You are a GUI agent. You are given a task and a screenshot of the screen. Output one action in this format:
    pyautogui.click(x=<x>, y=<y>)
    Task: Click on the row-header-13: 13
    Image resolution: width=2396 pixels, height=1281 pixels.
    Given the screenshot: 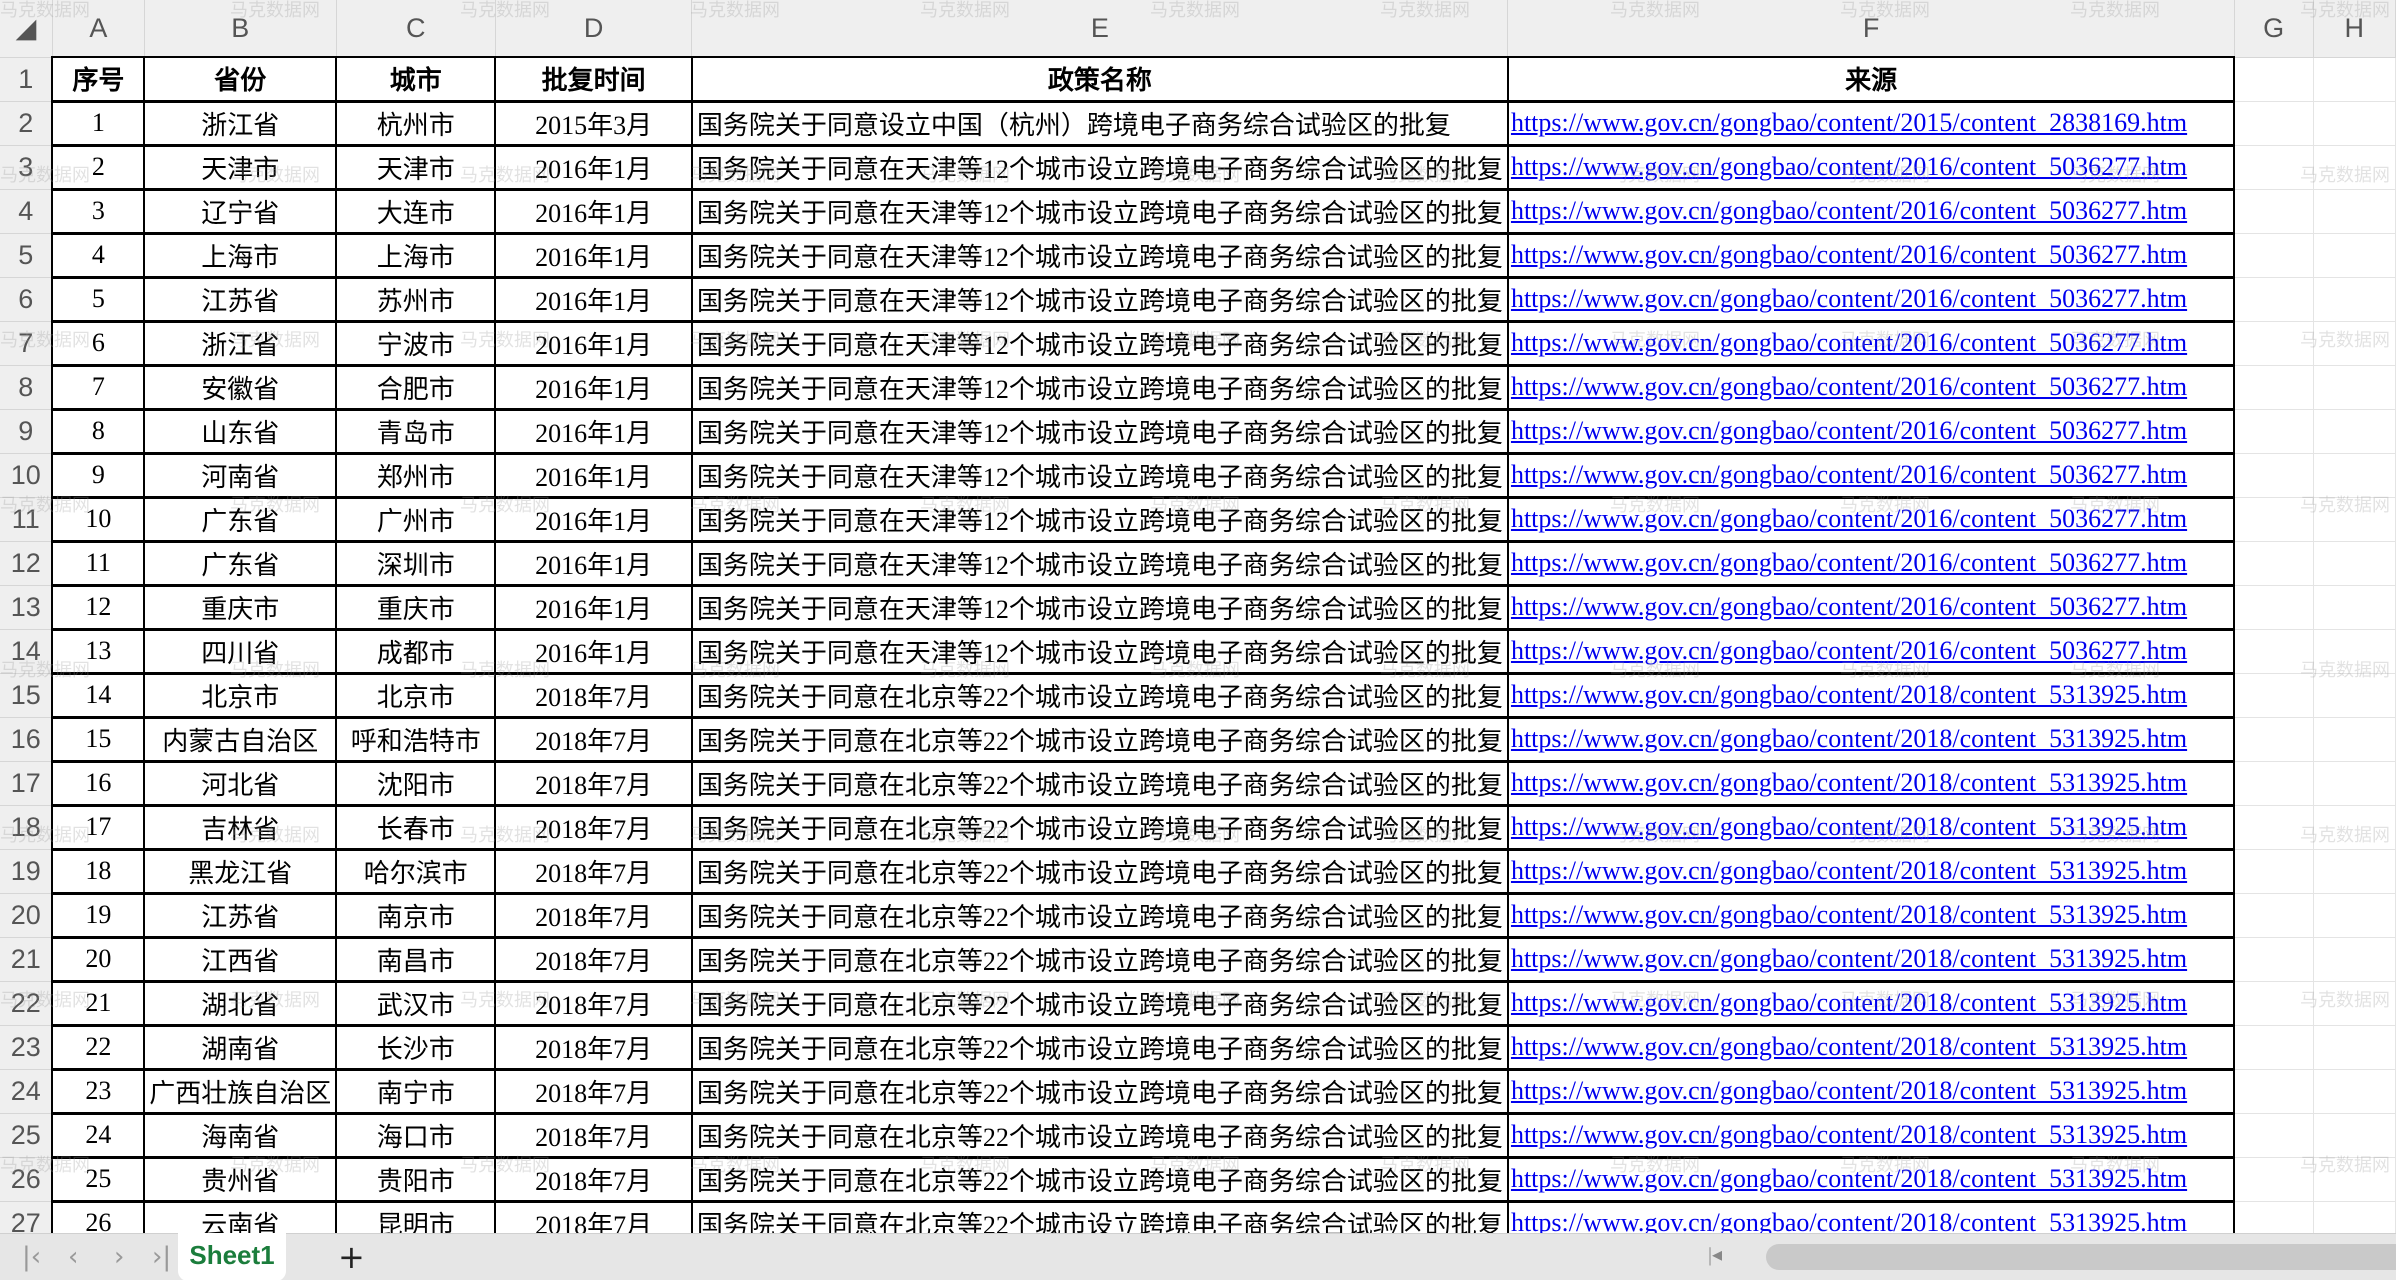 What is the action you would take?
    pyautogui.click(x=26, y=607)
    